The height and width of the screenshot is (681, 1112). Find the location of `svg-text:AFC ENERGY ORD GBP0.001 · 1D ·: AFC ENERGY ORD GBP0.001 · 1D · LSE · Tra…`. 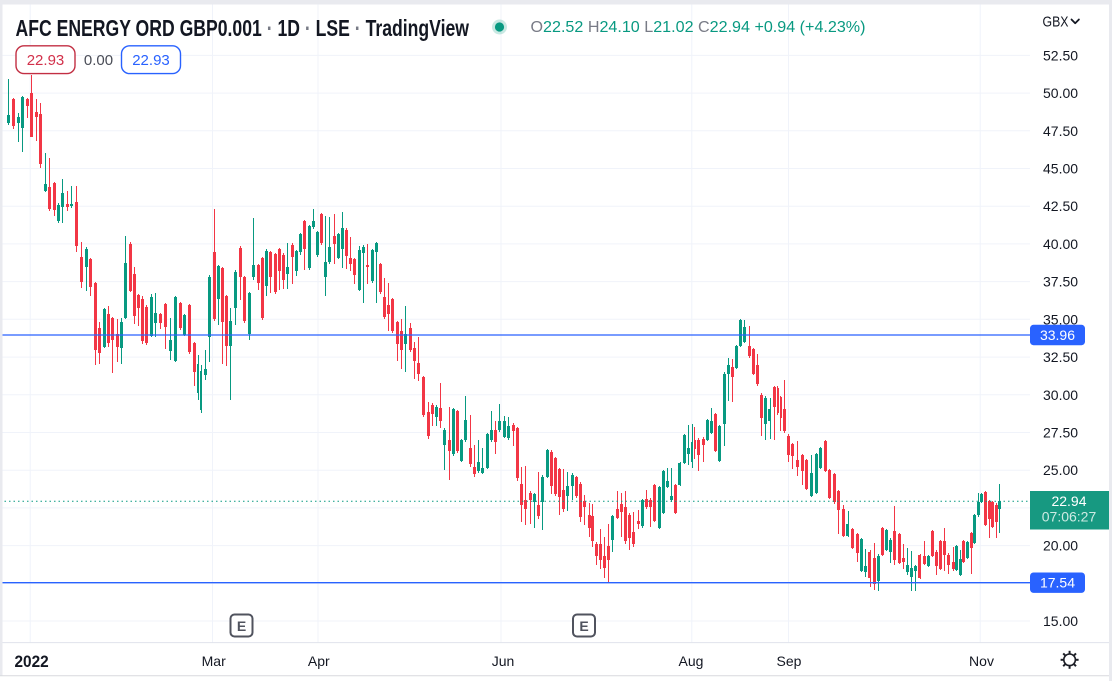

svg-text:AFC ENERGY ORD GBP0.001 · 1D ·: AFC ENERGY ORD GBP0.001 · 1D · LSE · Tra… is located at coordinates (243, 28).